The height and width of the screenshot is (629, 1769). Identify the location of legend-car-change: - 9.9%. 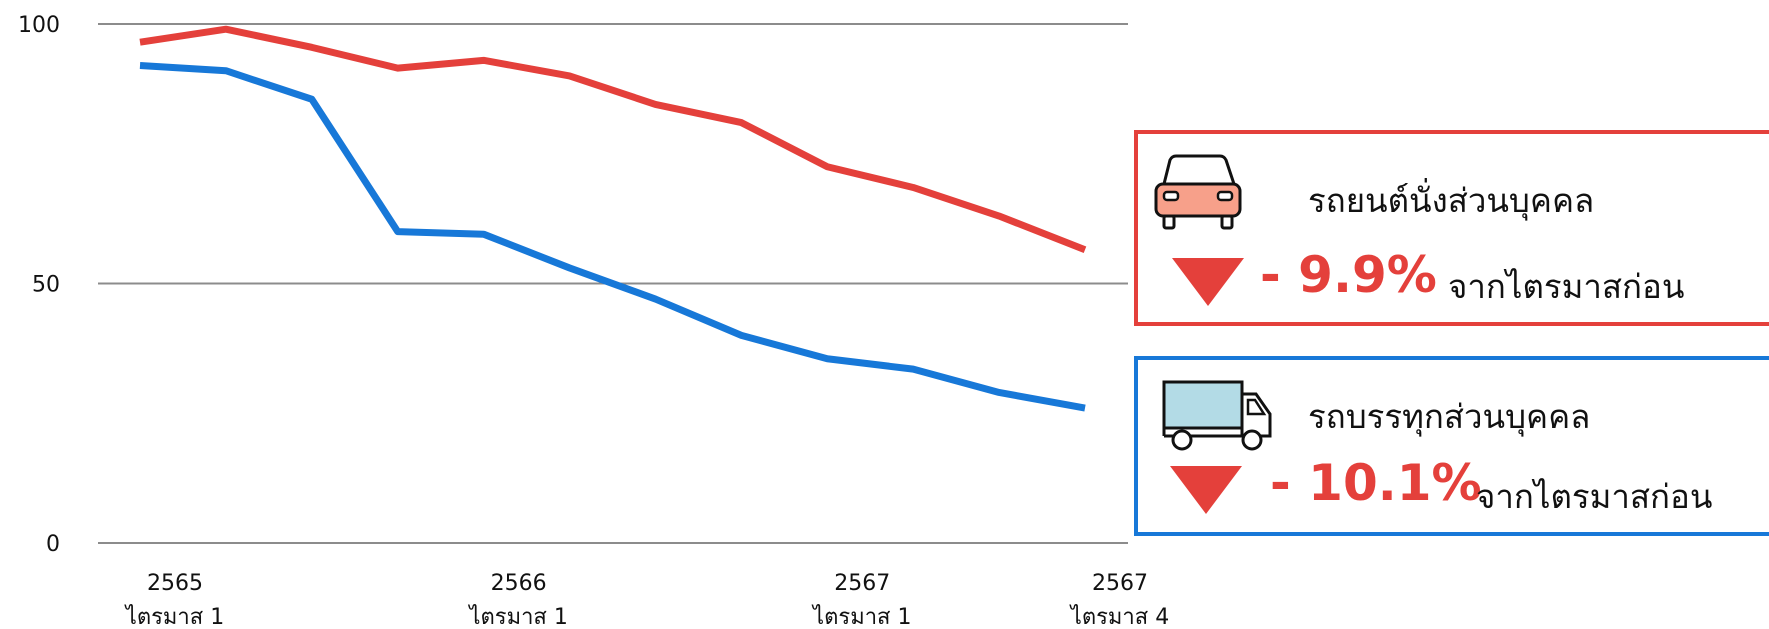
(1348, 275).